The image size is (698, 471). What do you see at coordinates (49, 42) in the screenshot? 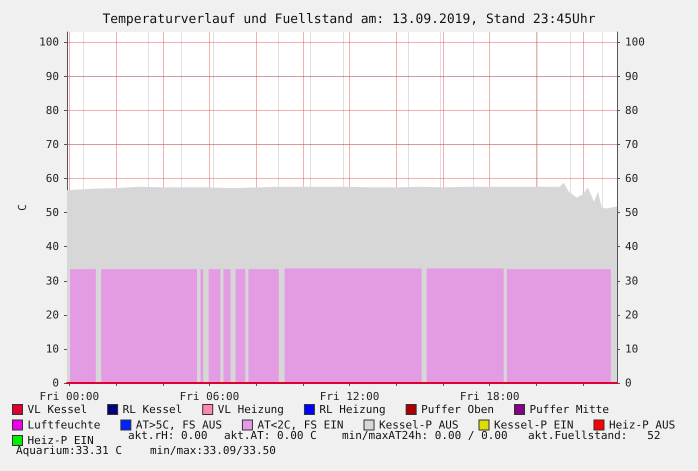
I see `y-tick-label: 100` at bounding box center [49, 42].